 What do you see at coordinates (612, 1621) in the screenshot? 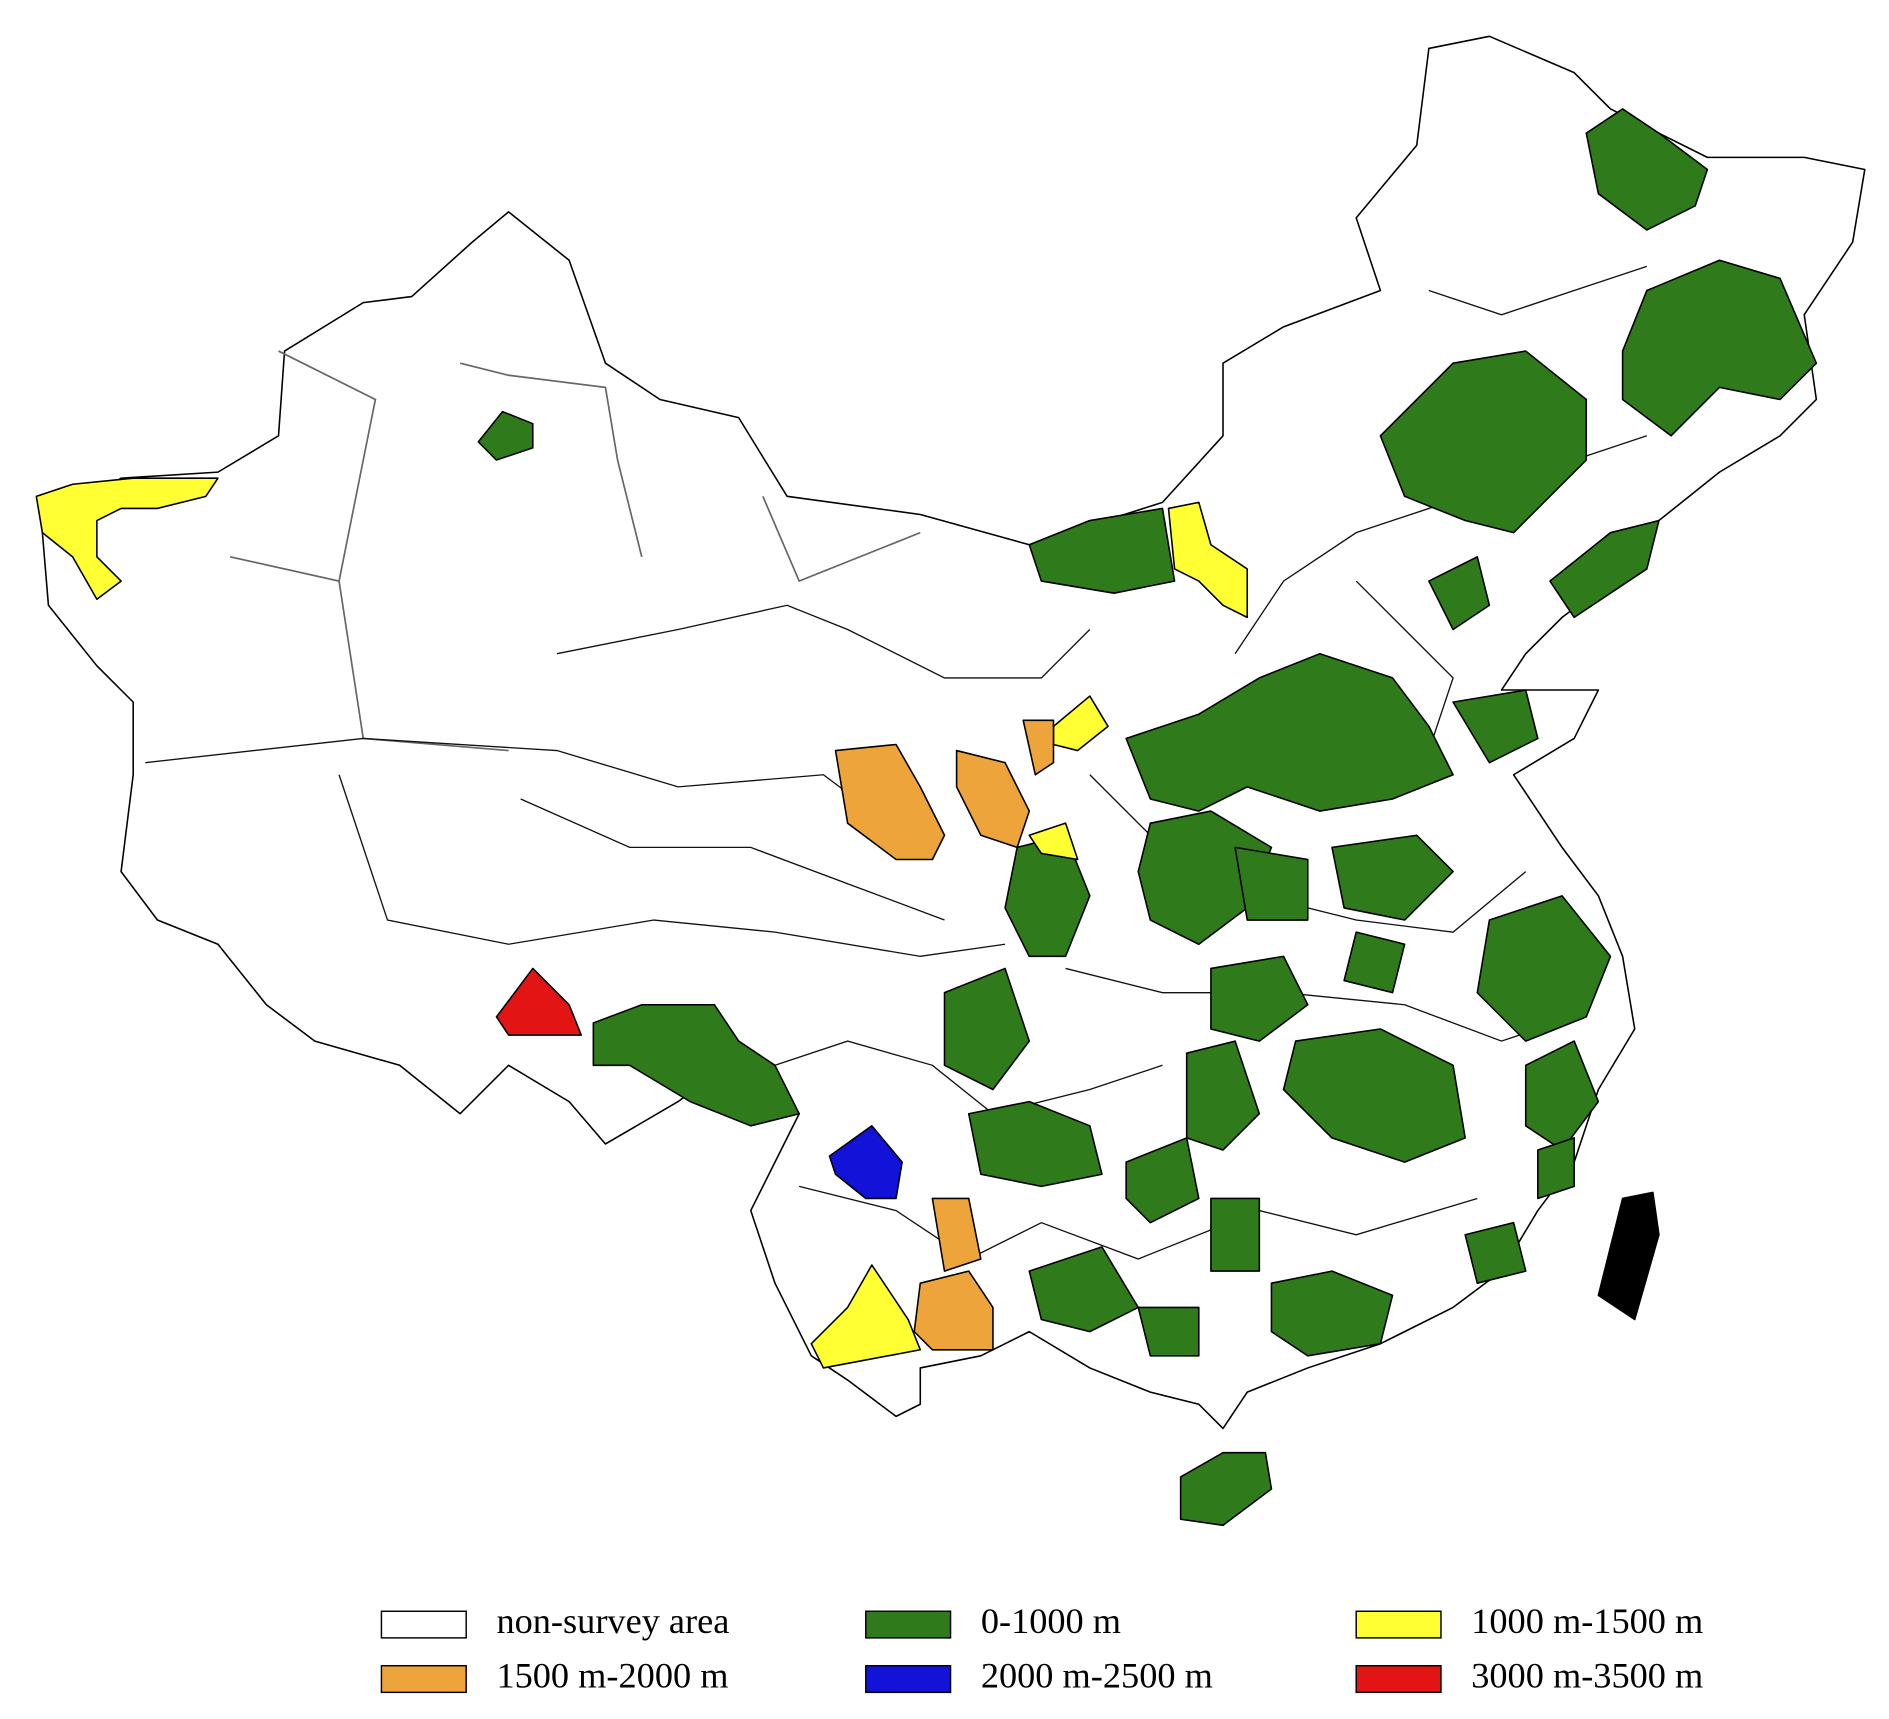
I see `legend-label: non-survey area` at bounding box center [612, 1621].